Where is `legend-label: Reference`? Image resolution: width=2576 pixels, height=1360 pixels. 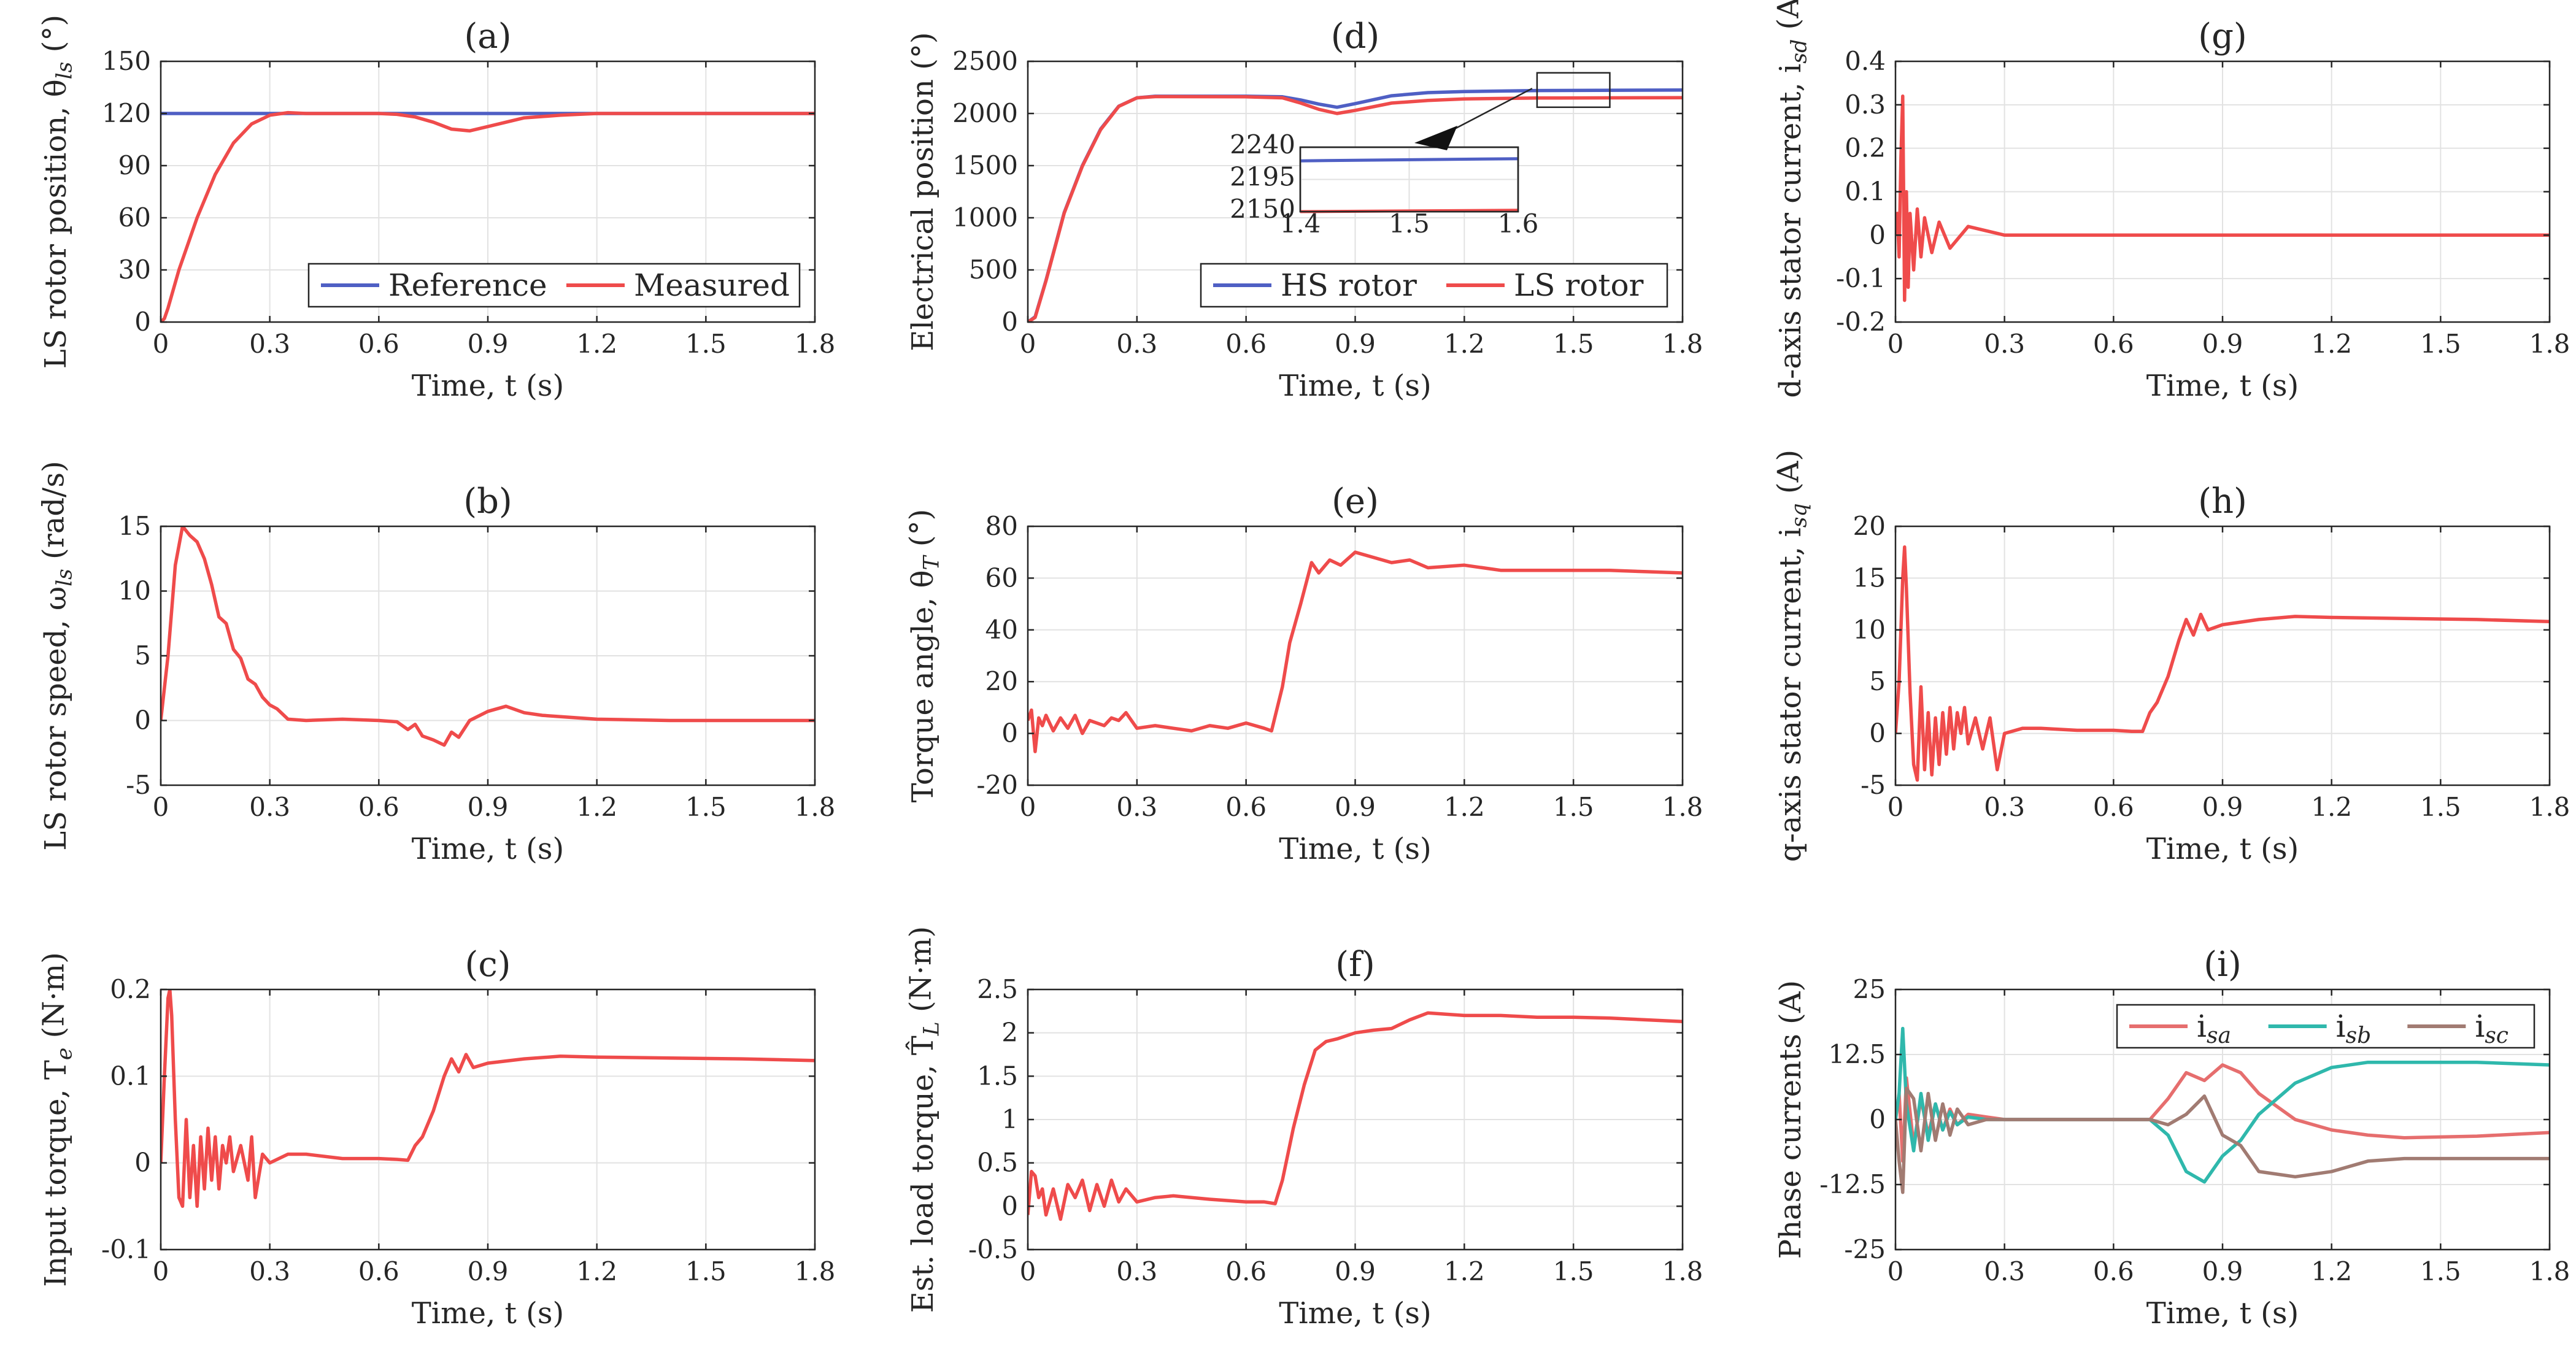 legend-label: Reference is located at coordinates (467, 285).